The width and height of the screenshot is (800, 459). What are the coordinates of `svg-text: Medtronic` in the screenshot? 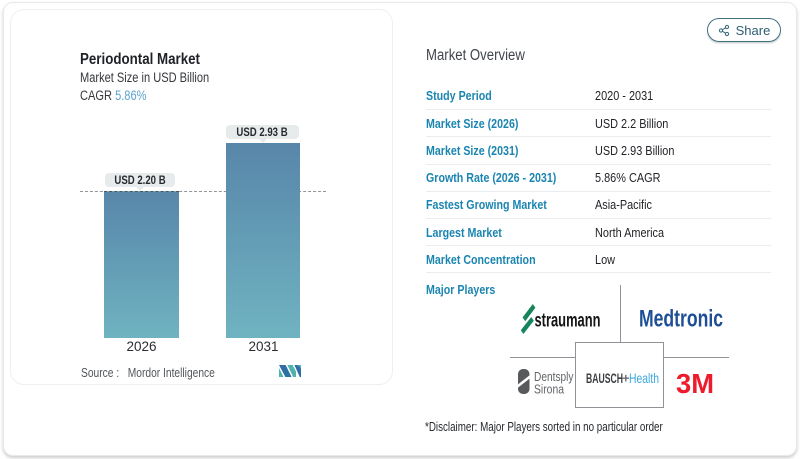 It's located at (681, 319).